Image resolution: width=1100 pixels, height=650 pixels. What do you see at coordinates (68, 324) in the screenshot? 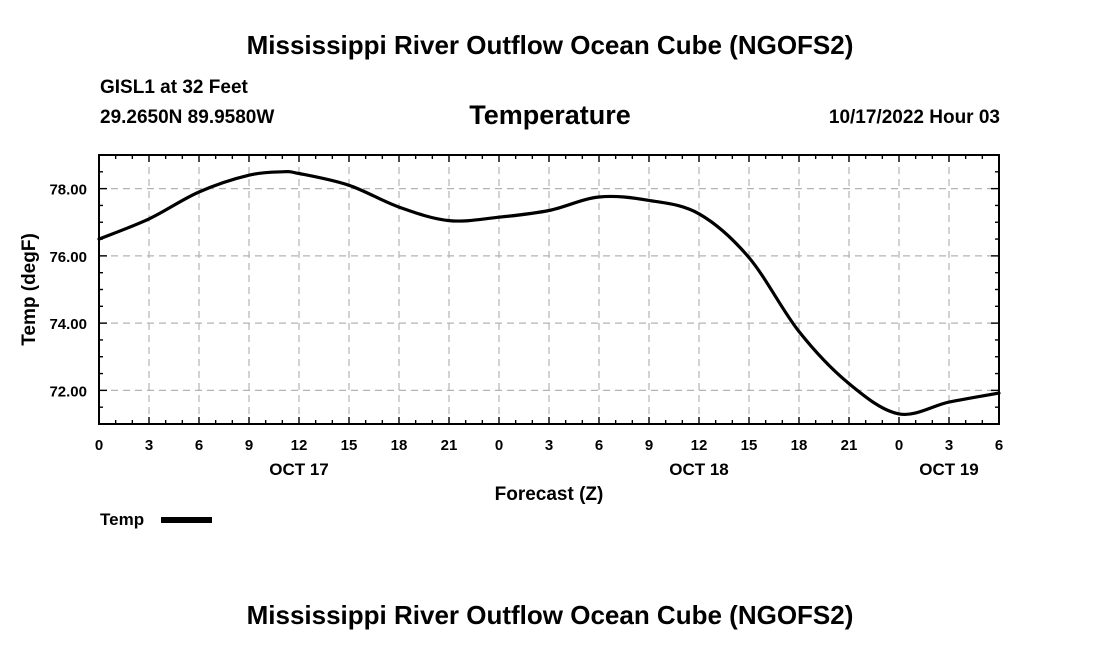
I see `y-tick-label: 74.00` at bounding box center [68, 324].